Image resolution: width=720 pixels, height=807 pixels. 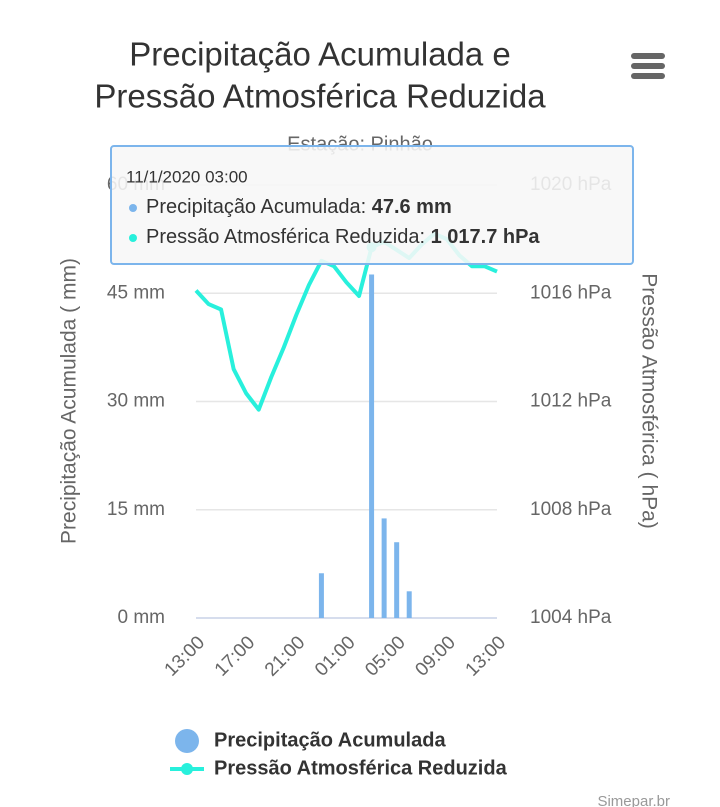 What do you see at coordinates (361, 768) in the screenshot?
I see `legend-label: Pressão Atmosférica Reduzida` at bounding box center [361, 768].